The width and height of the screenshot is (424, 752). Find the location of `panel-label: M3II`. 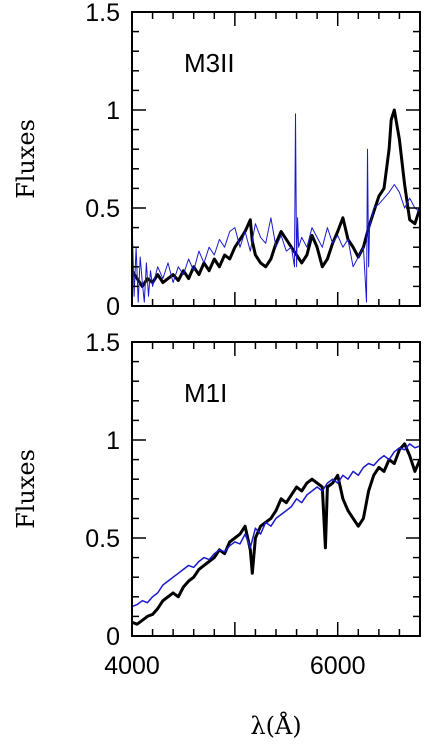

panel-label: M3II is located at coordinates (209, 63).